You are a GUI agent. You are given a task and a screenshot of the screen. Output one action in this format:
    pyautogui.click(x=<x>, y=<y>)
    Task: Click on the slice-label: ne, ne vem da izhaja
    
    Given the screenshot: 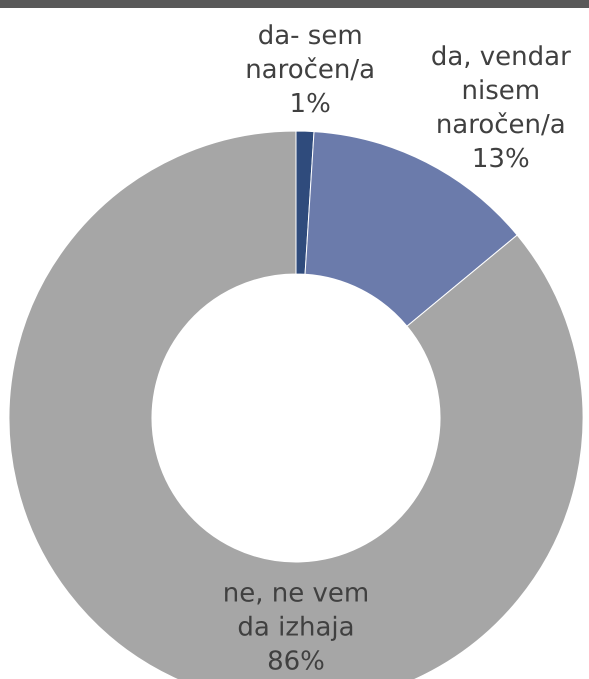 What is the action you would take?
    pyautogui.click(x=296, y=610)
    